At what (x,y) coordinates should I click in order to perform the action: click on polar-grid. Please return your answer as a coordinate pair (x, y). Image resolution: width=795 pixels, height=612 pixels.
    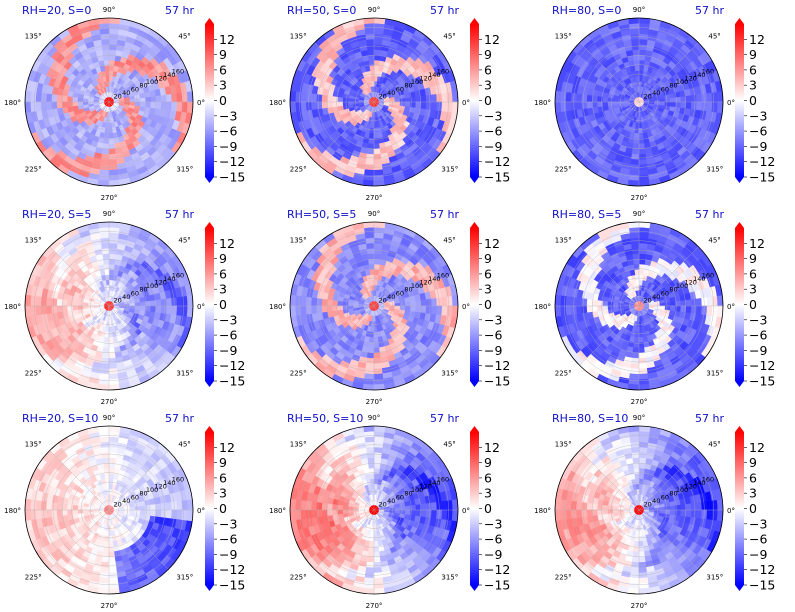
    Looking at the image, I should click on (374, 102).